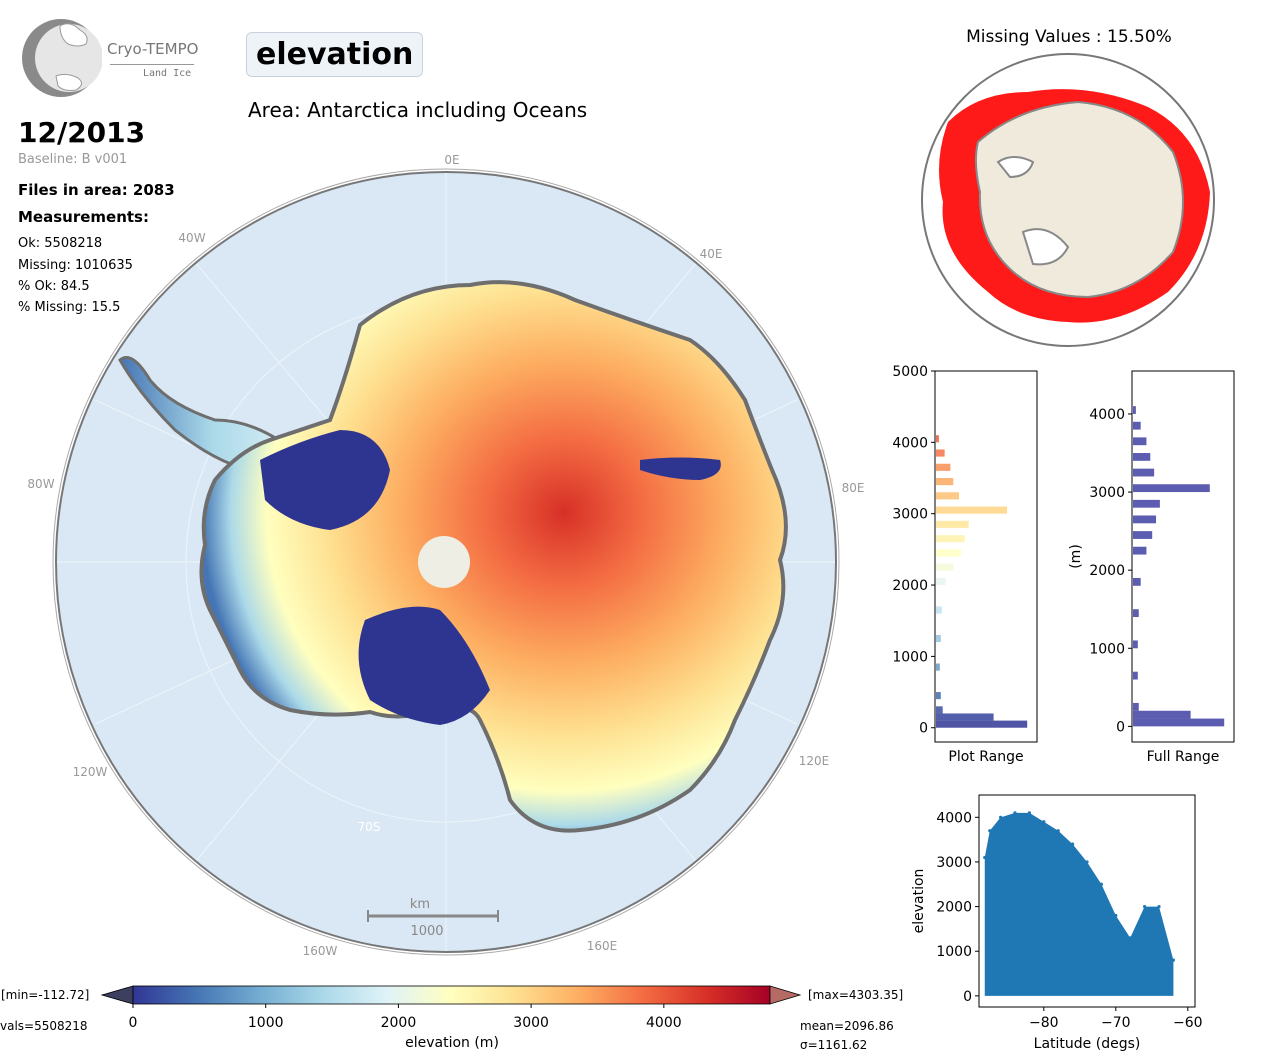 The image size is (1272, 1060). Describe the element at coordinates (82, 132) in the screenshot. I see `date-label: 12/2013` at that location.